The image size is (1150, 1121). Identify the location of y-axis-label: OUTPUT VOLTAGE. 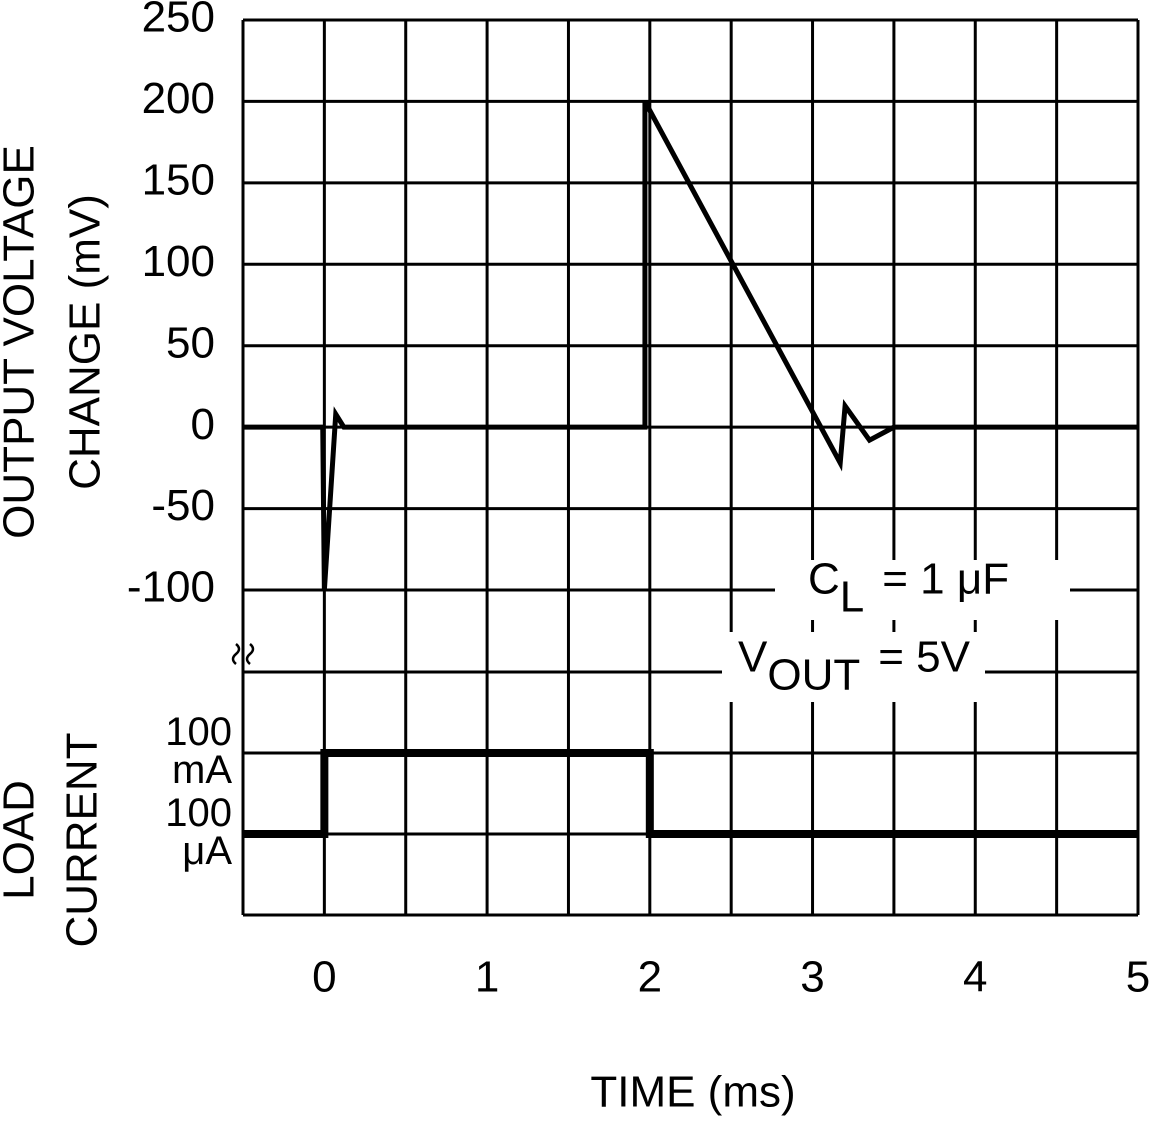
(22, 342).